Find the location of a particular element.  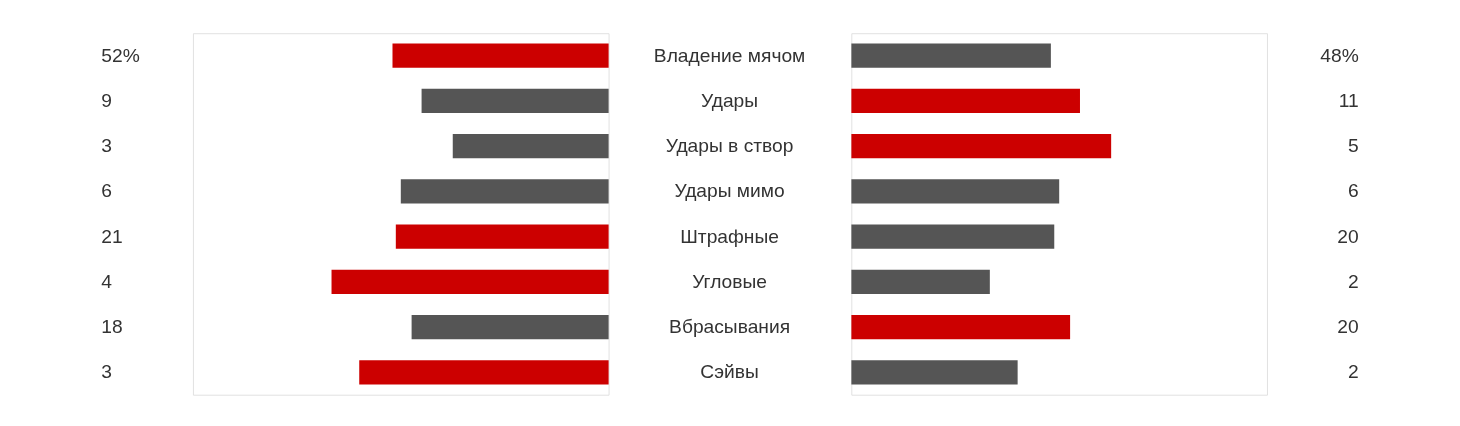

y-tick-label: Вбрасывания is located at coordinates (730, 327).